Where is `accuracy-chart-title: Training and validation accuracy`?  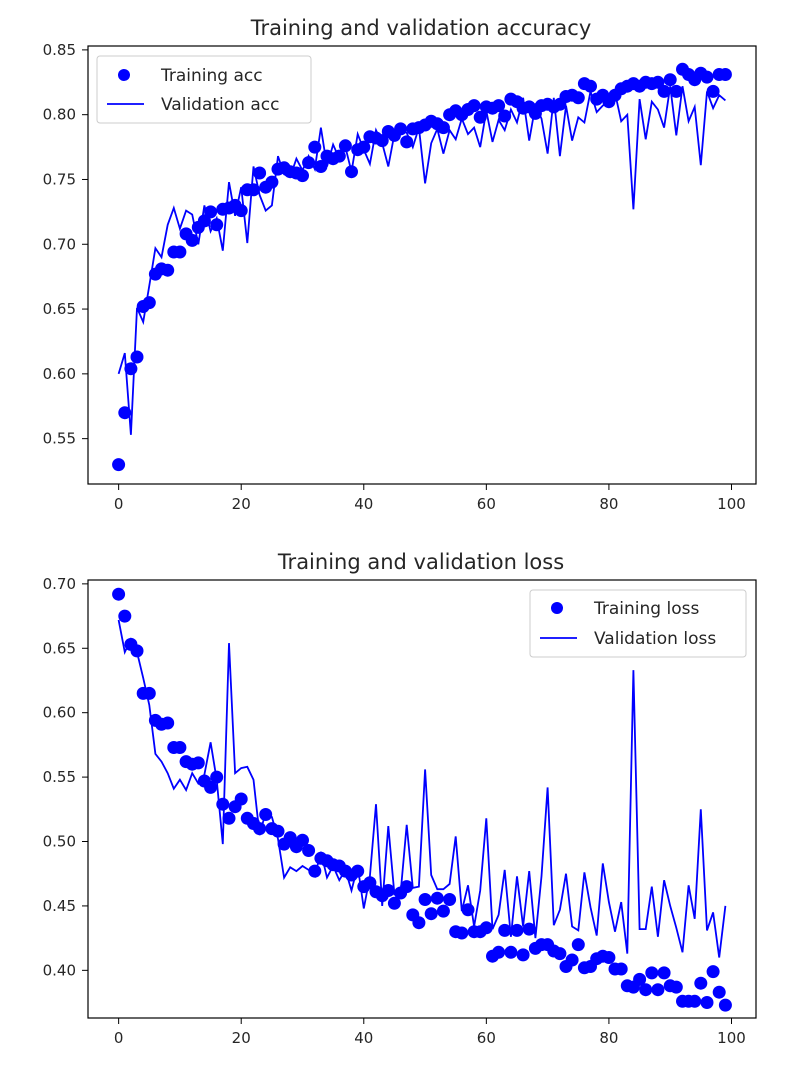
accuracy-chart-title: Training and validation accuracy is located at coordinates (421, 28).